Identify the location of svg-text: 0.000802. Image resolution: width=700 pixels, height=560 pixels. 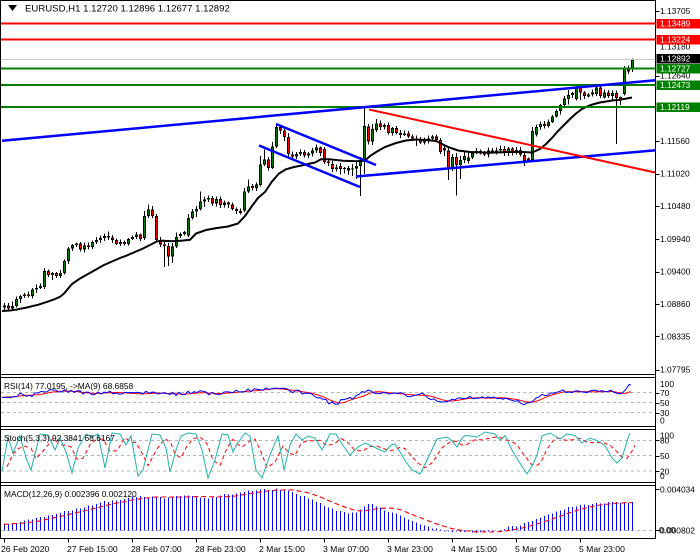
(677, 531).